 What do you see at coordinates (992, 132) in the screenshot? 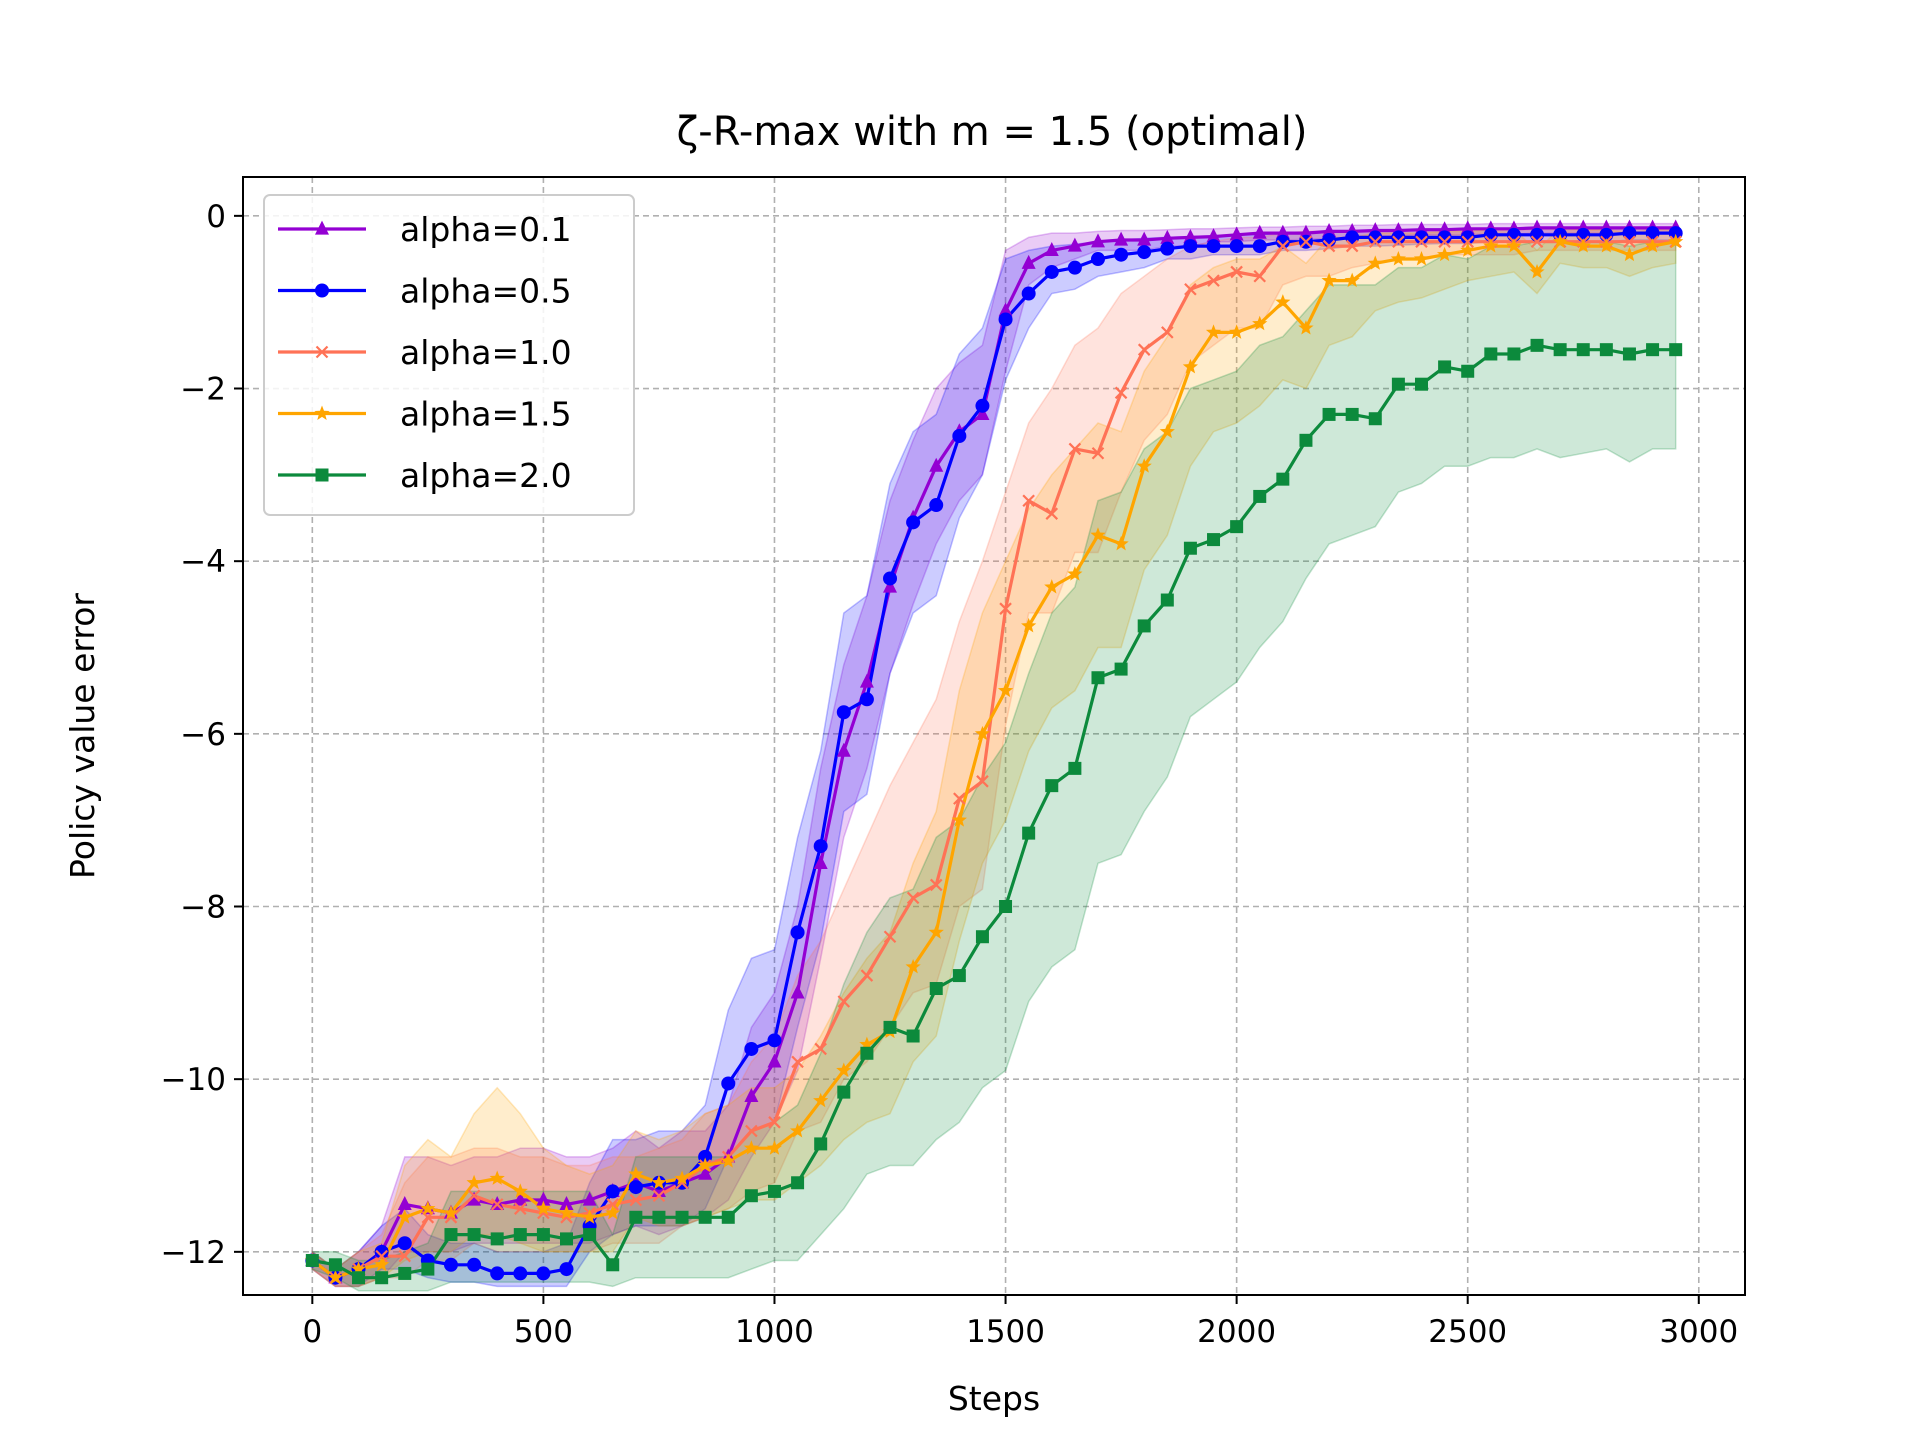
I see `chart-title: ζ-R-max with m = 1.5 (optimal)` at bounding box center [992, 132].